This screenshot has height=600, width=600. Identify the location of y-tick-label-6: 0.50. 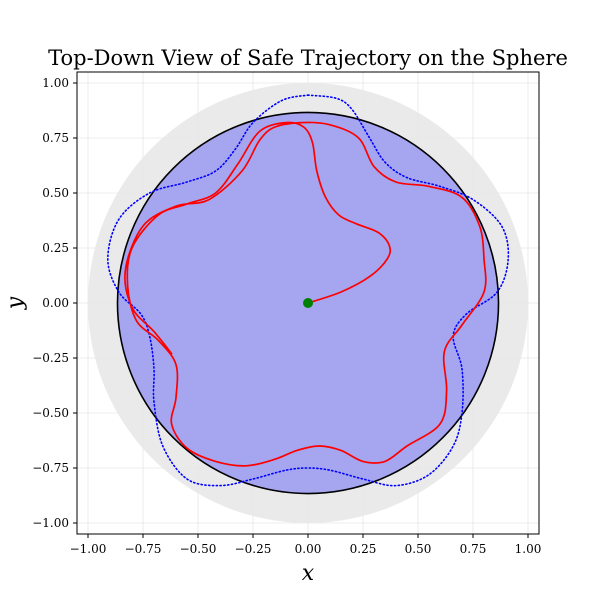
(55, 193).